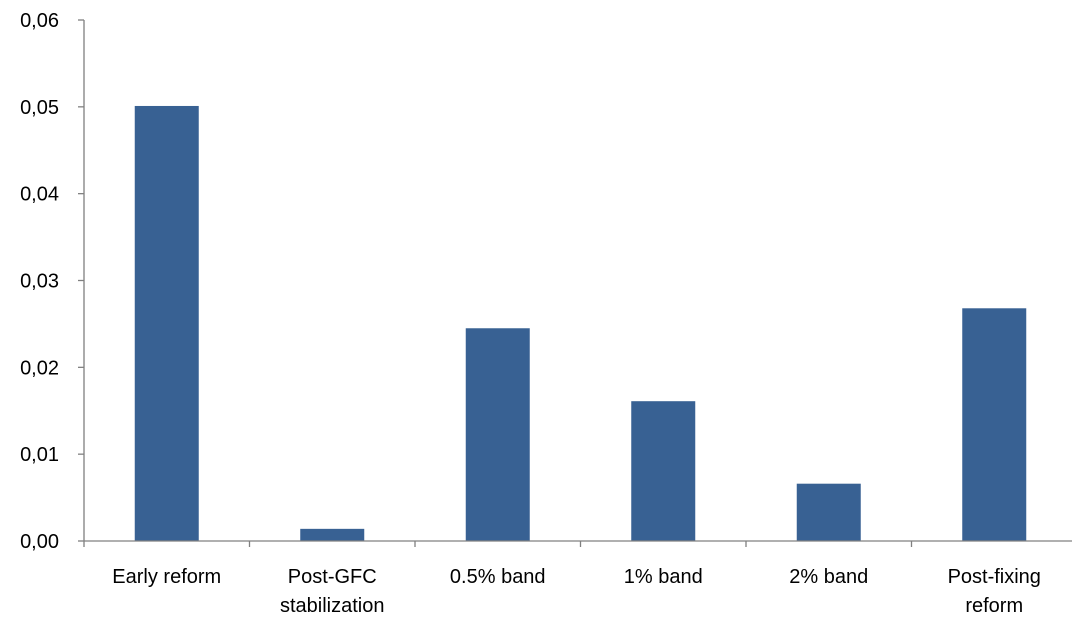  I want to click on x-tick-label: 0.5% band, so click(498, 577).